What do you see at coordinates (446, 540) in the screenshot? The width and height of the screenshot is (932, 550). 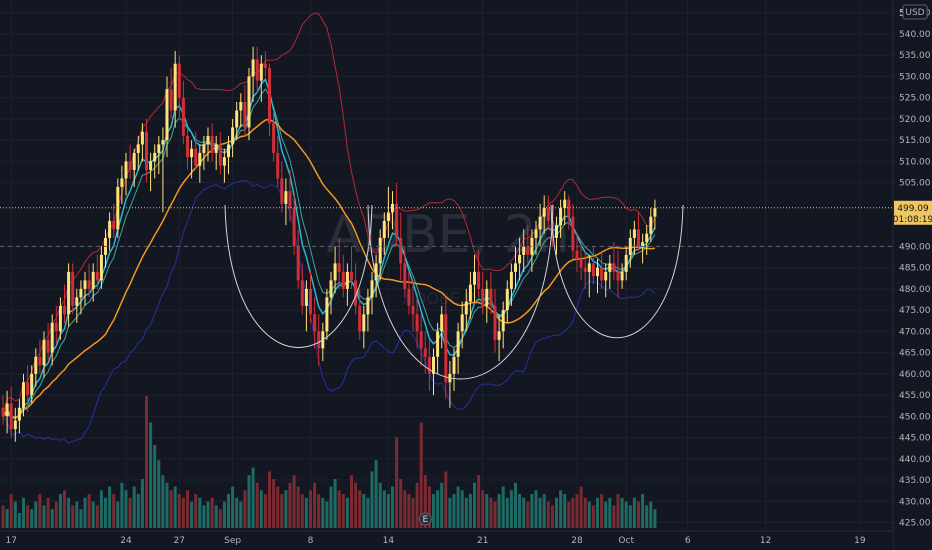 I see `time-axis` at bounding box center [446, 540].